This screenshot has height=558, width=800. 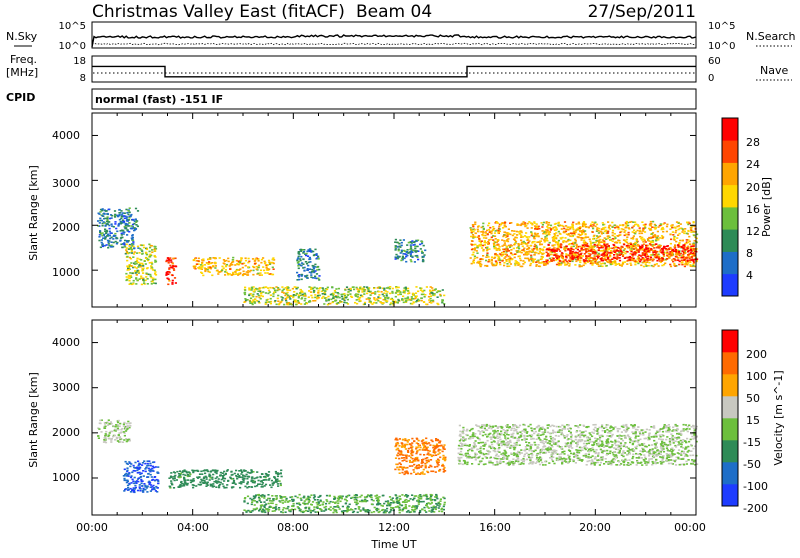 What do you see at coordinates (721, 46) in the screenshot?
I see `noise-right-tick-bottom: 10^0` at bounding box center [721, 46].